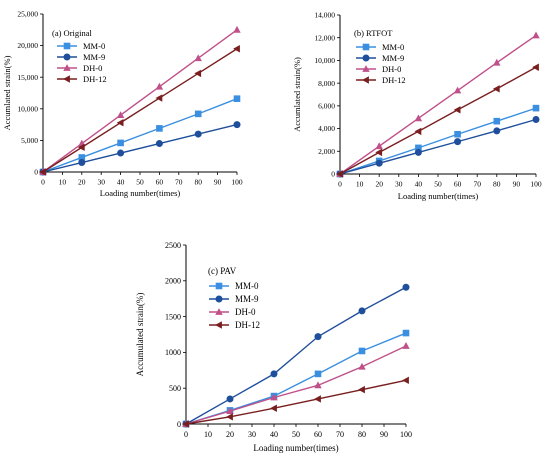 This screenshot has width=550, height=459. Describe the element at coordinates (326, 83) in the screenshot. I see `y-tick-label: 8,000` at that location.